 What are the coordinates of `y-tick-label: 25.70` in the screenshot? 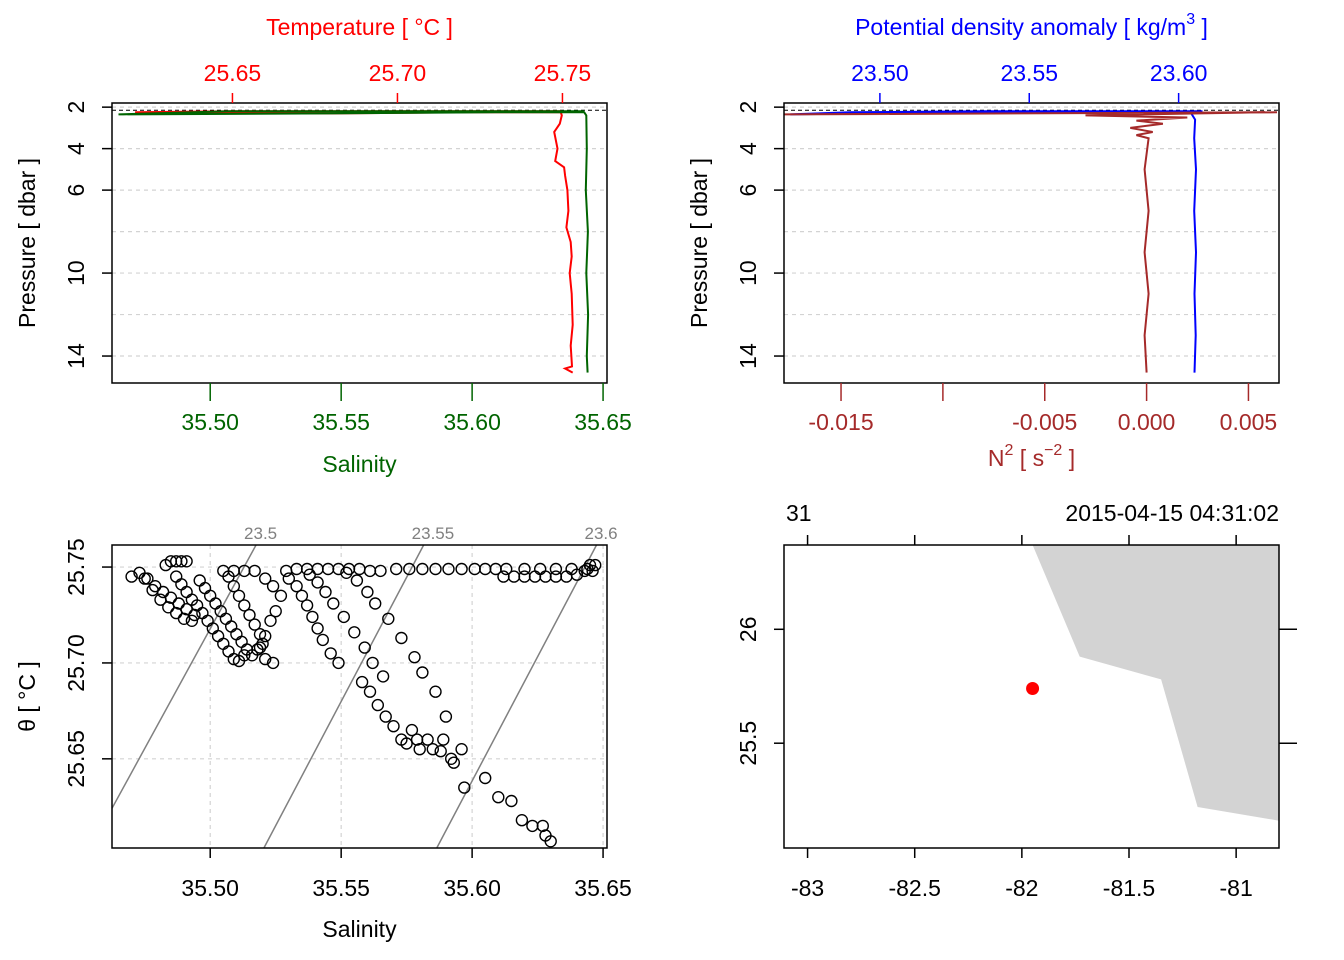 It's located at (76, 663).